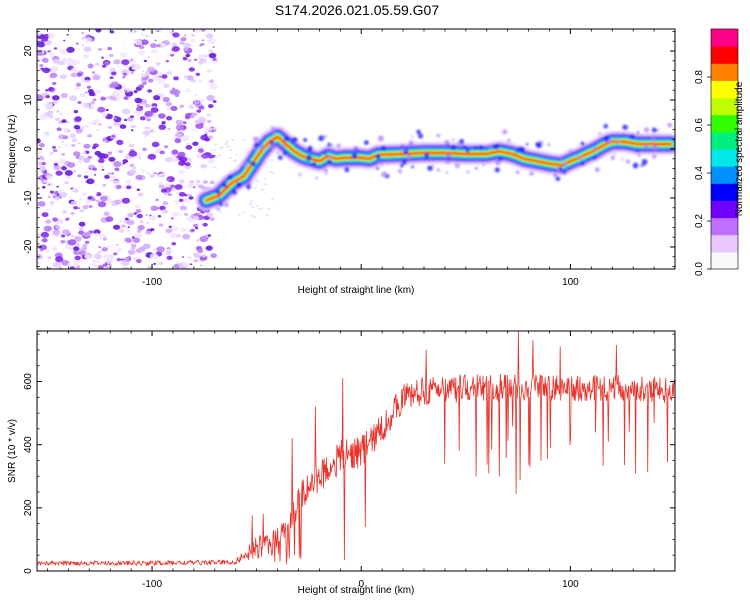 The image size is (750, 600). What do you see at coordinates (724, 149) in the screenshot?
I see `colorbar-frame` at bounding box center [724, 149].